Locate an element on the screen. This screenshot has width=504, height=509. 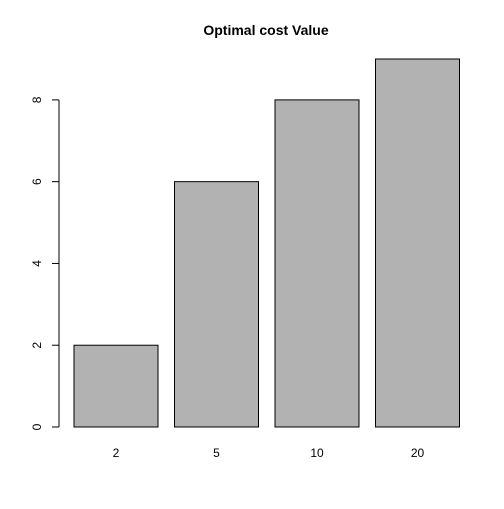
y-tick-label-8: 8 is located at coordinates (37, 99).